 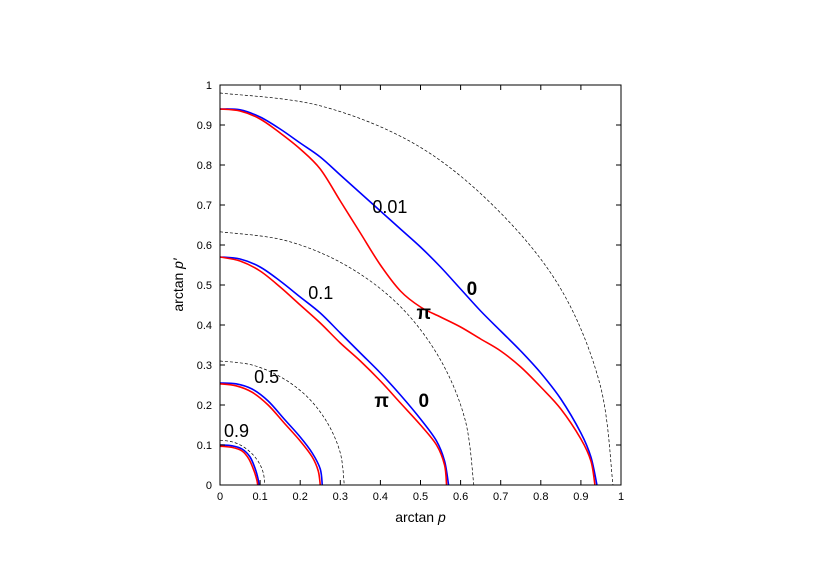 I want to click on annotations-layer: 0.01 0.1 0.5 0.9 0 π π 0, so click(x=350, y=319).